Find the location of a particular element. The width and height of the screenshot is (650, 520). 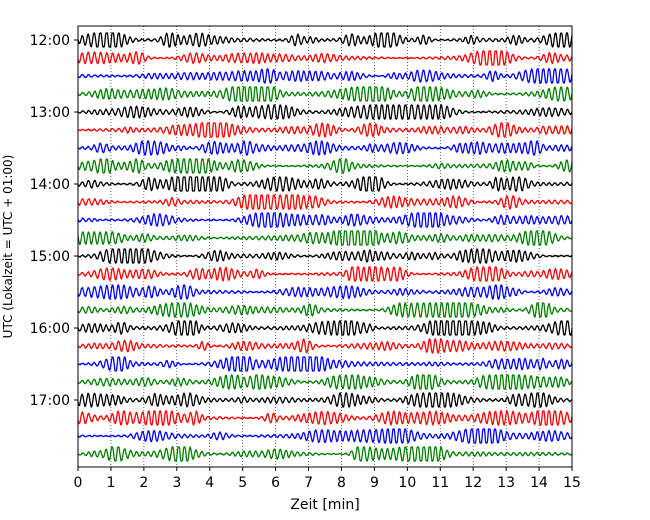

x-tick-label: 11 is located at coordinates (440, 483).